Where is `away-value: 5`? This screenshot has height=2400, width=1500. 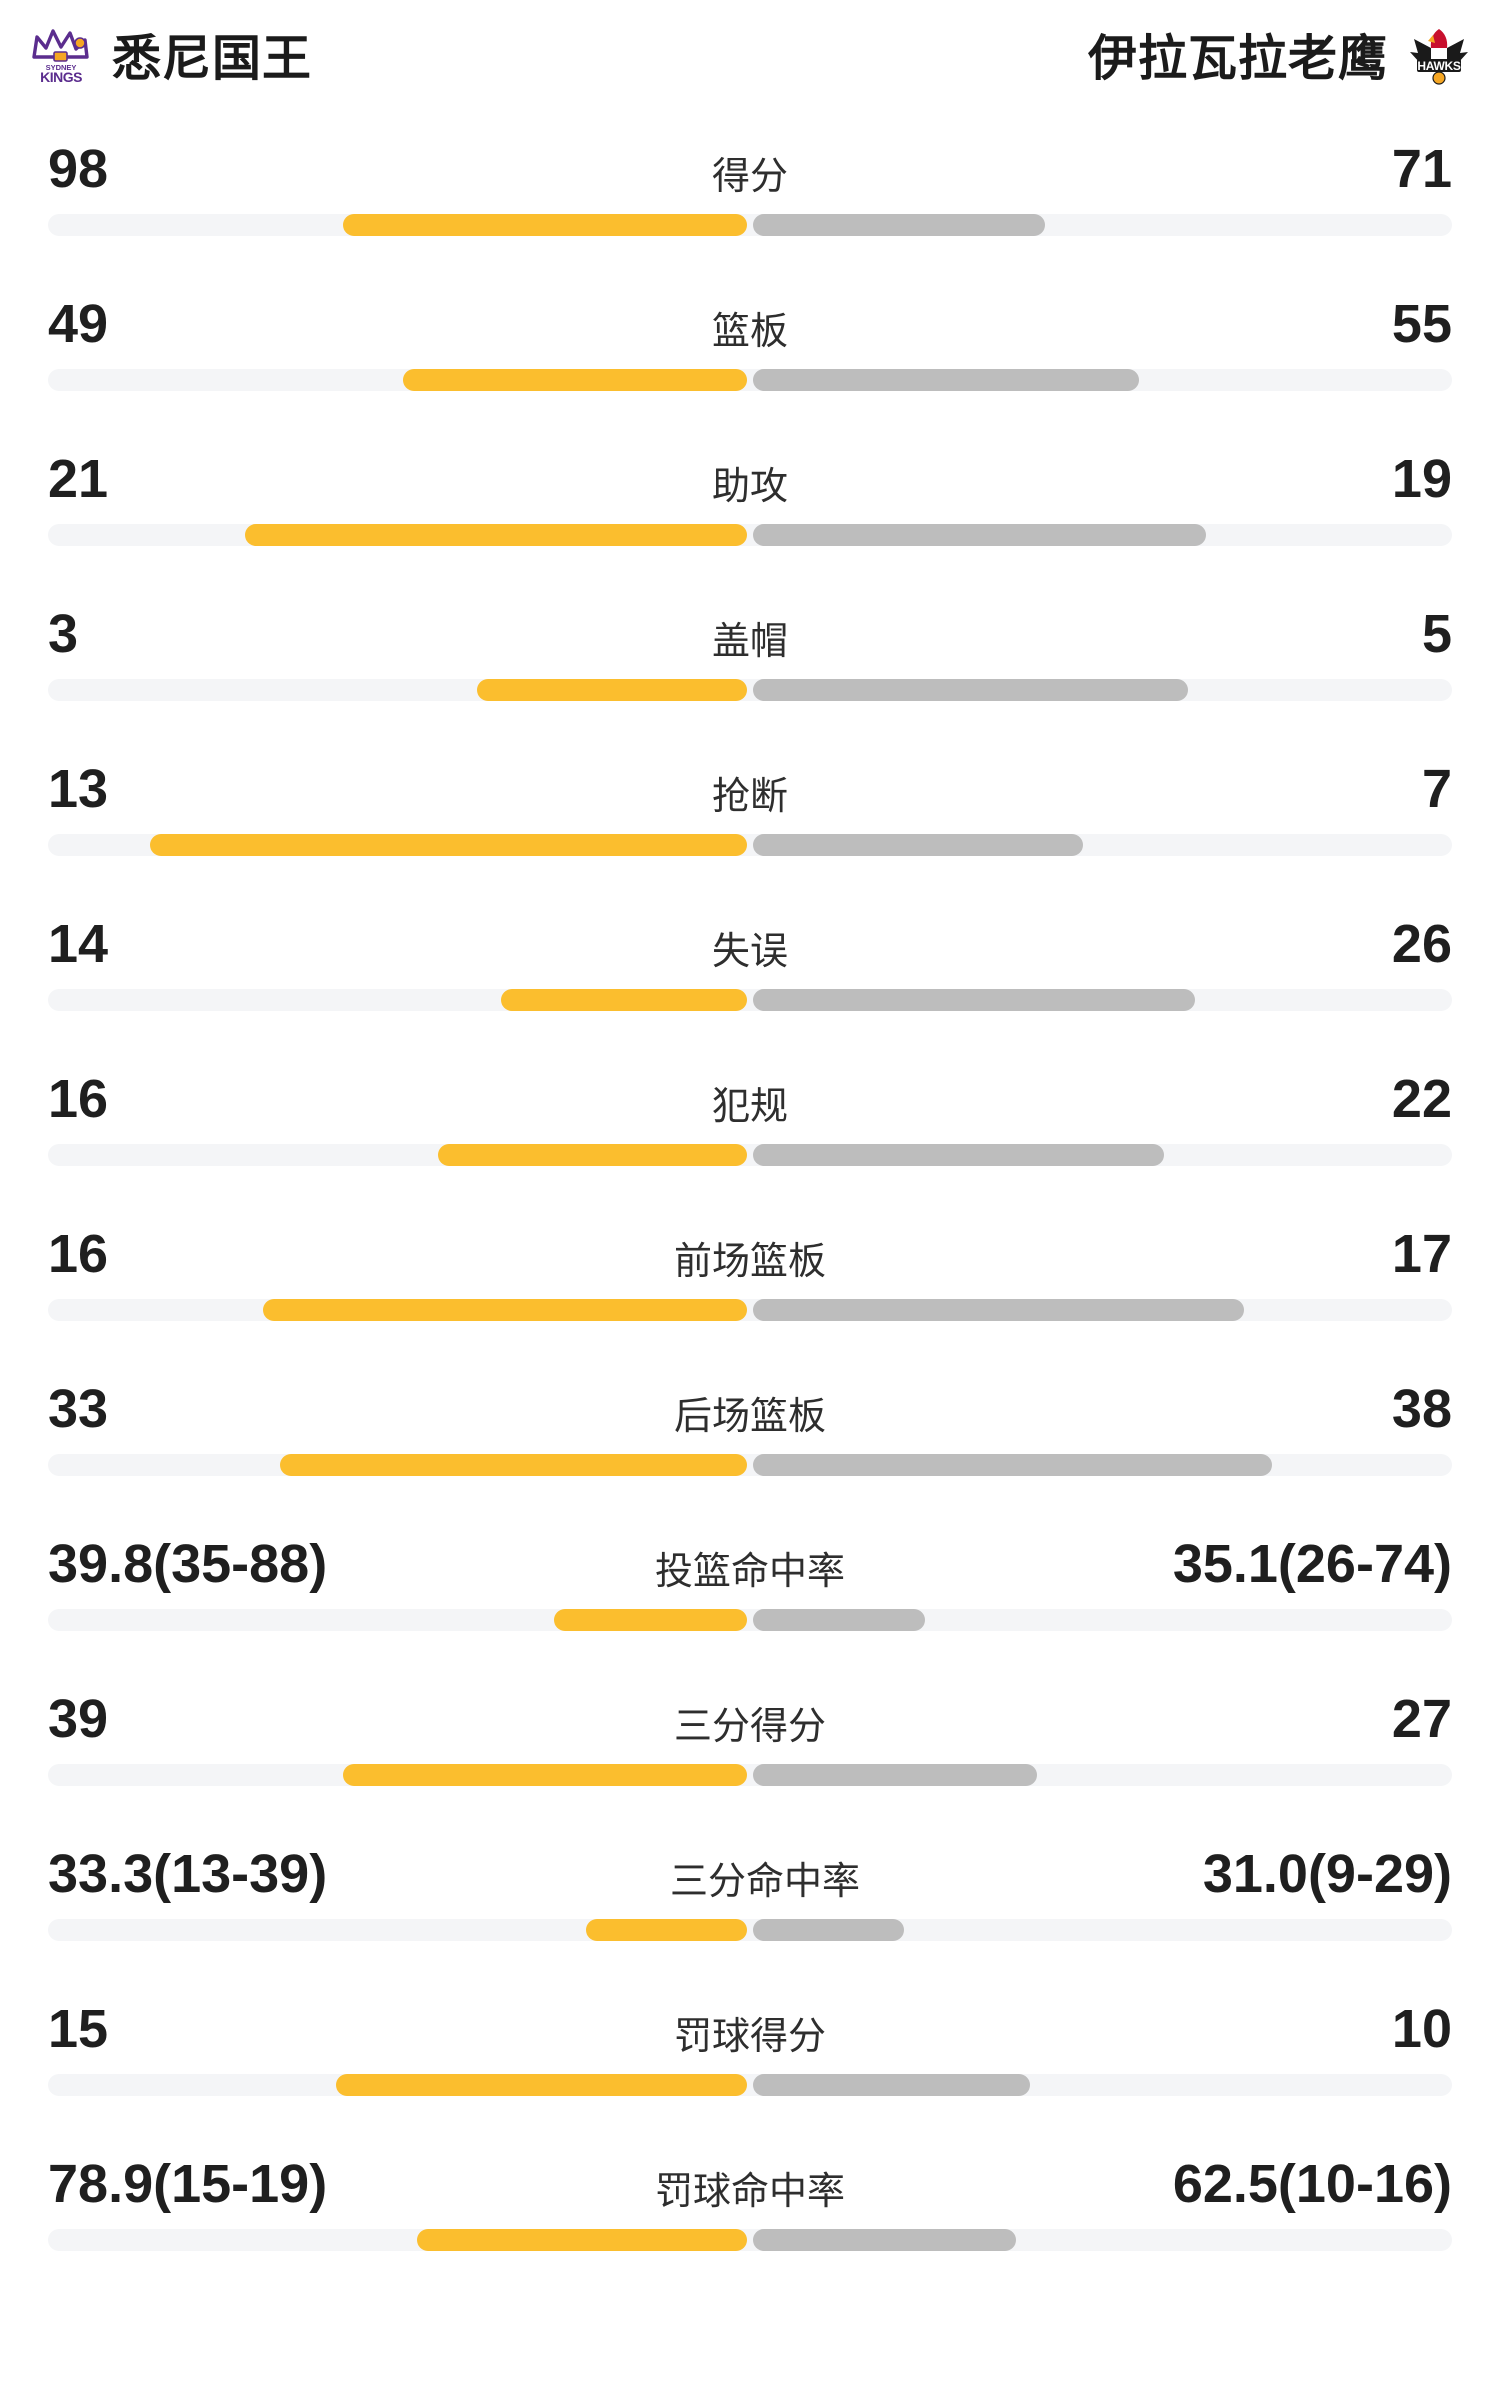 away-value: 5 is located at coordinates (1436, 634).